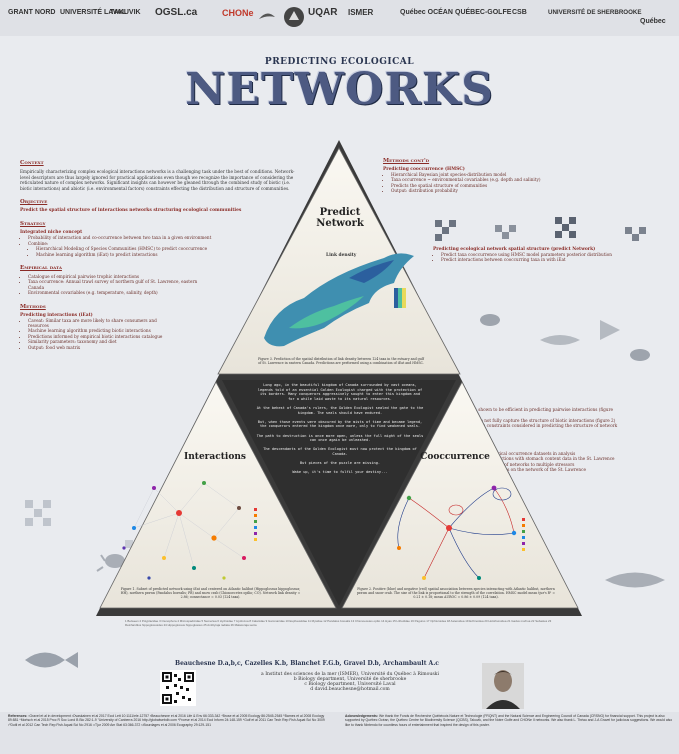 The height and width of the screenshot is (754, 679). Describe the element at coordinates (238, 13) in the screenshot. I see `logo: CHONe` at that location.